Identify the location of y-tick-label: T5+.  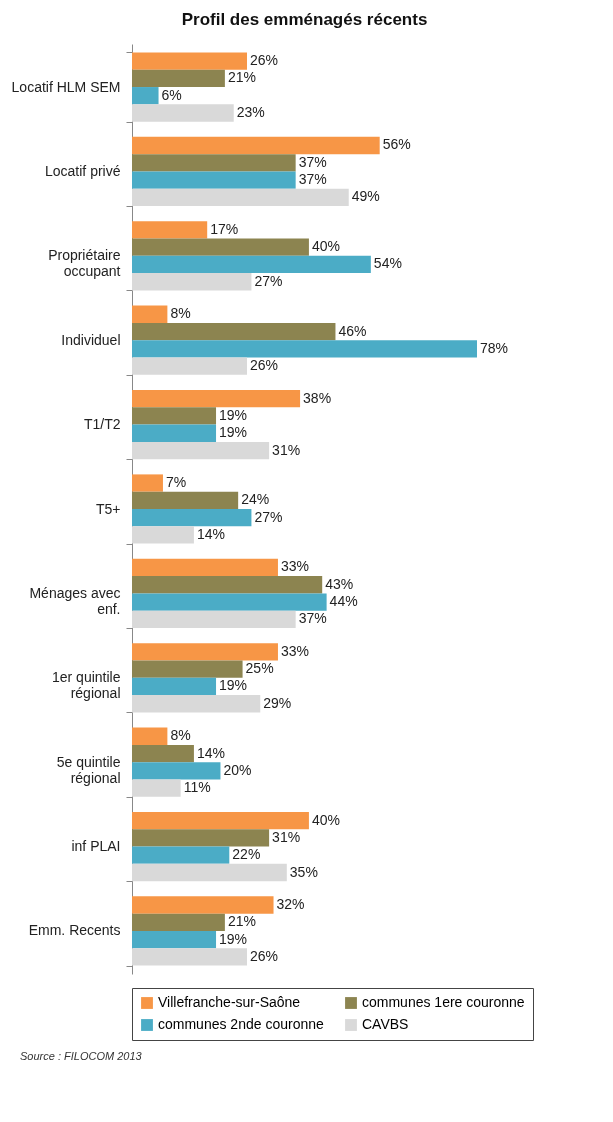
(108, 508).